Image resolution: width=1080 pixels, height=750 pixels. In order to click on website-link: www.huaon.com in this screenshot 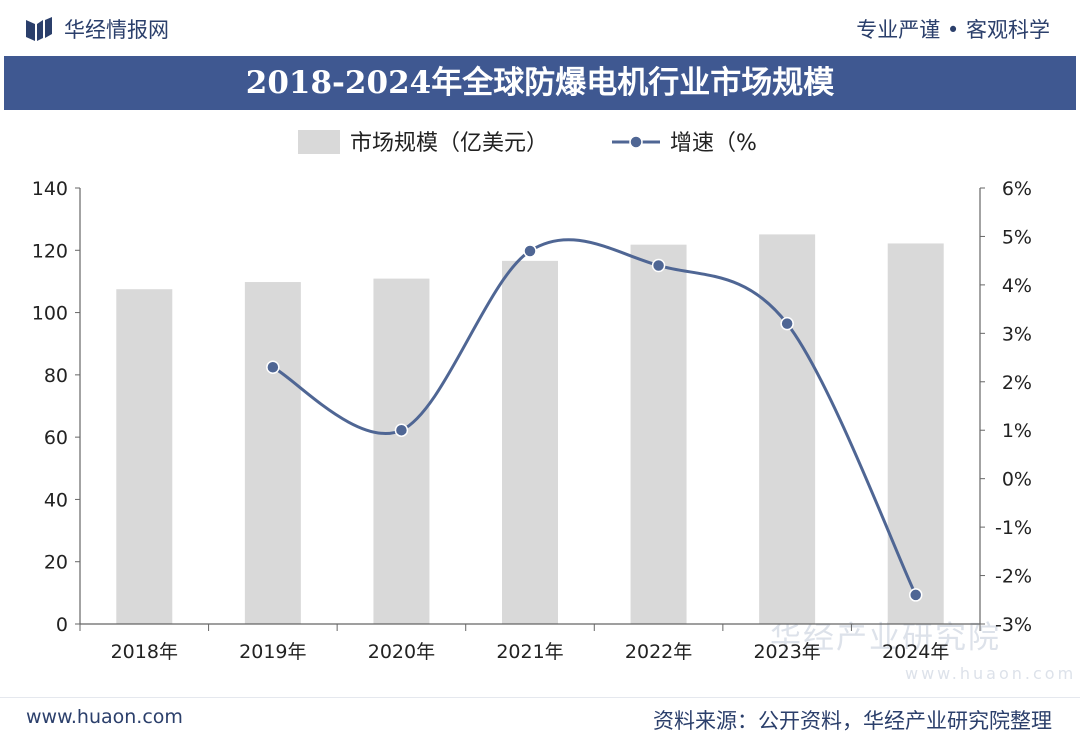, I will do `click(104, 717)`.